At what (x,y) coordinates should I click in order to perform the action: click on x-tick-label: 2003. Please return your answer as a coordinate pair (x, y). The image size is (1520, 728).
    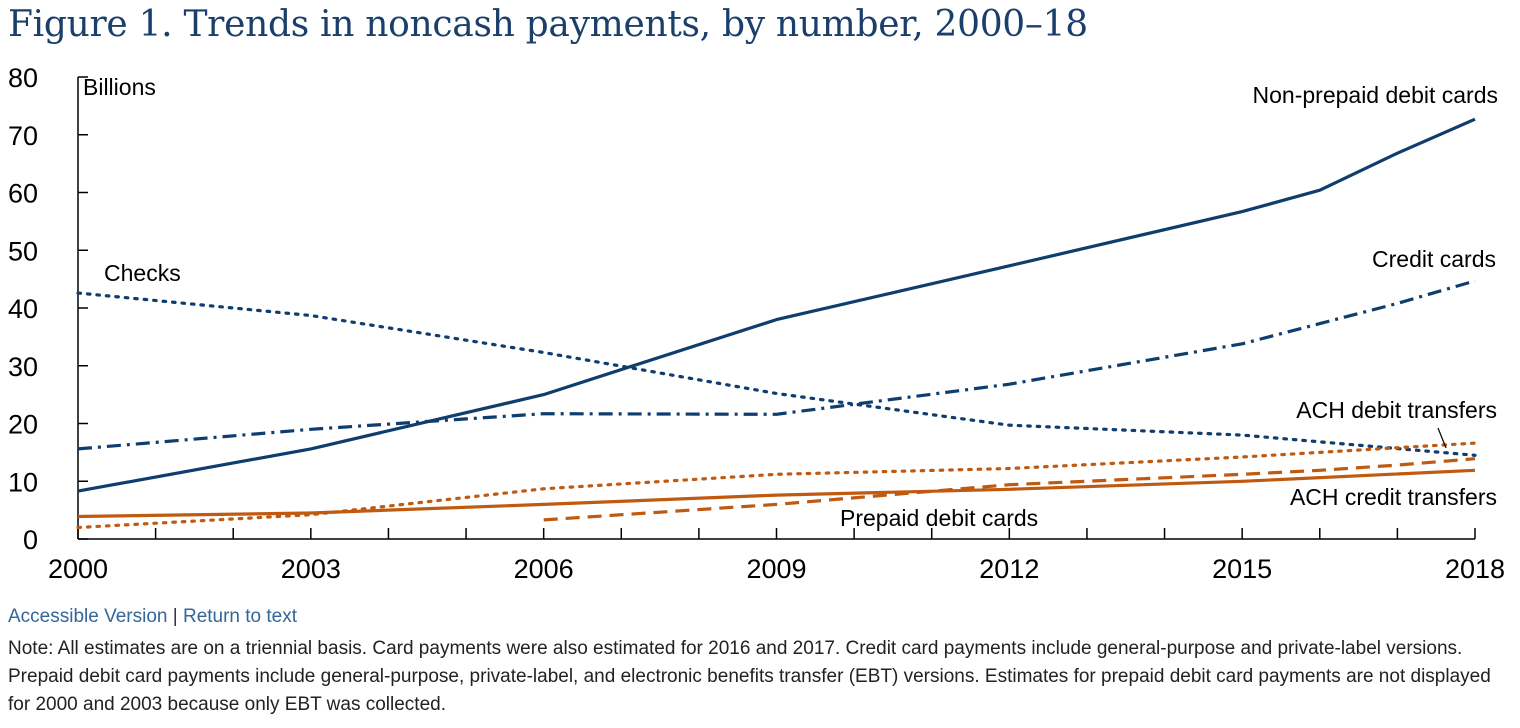
    Looking at the image, I should click on (311, 569).